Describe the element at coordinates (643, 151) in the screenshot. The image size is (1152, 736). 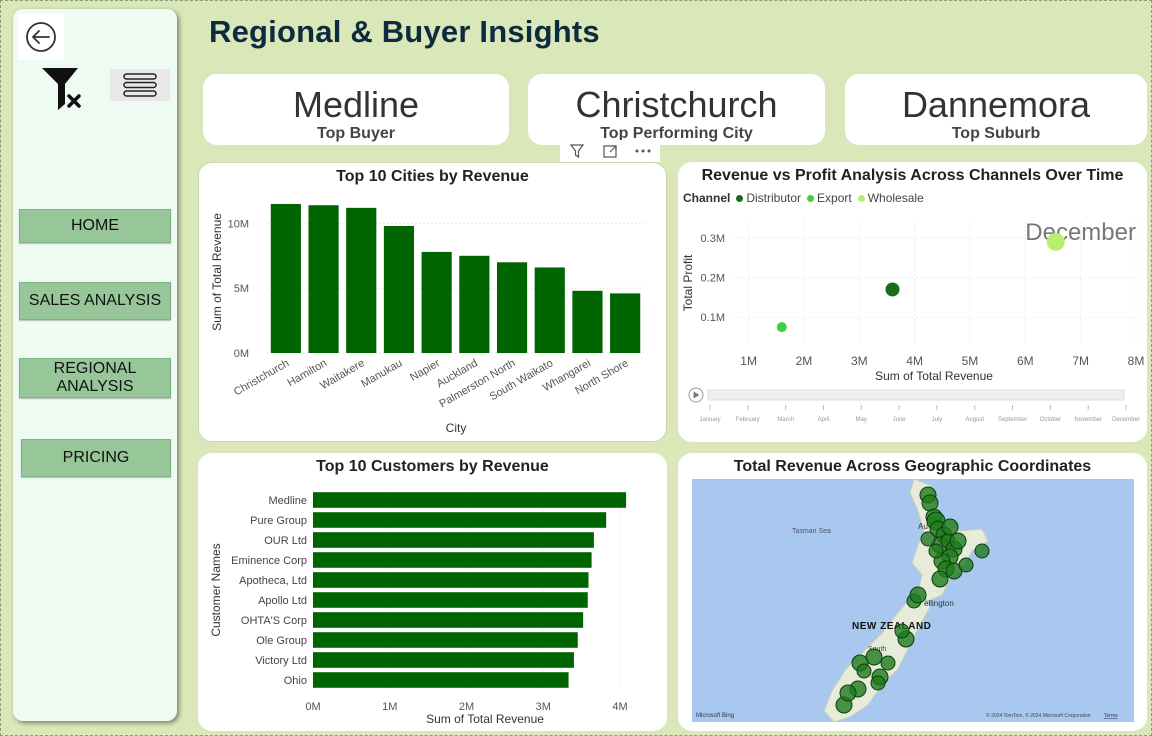
I see `more-options-button` at that location.